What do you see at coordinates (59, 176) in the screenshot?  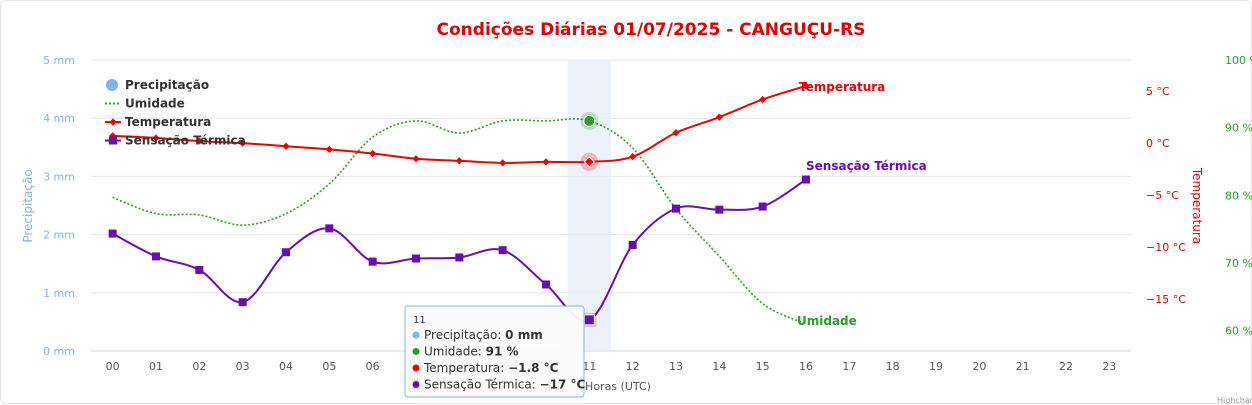 I see `precip-tick-label: 3 mm` at bounding box center [59, 176].